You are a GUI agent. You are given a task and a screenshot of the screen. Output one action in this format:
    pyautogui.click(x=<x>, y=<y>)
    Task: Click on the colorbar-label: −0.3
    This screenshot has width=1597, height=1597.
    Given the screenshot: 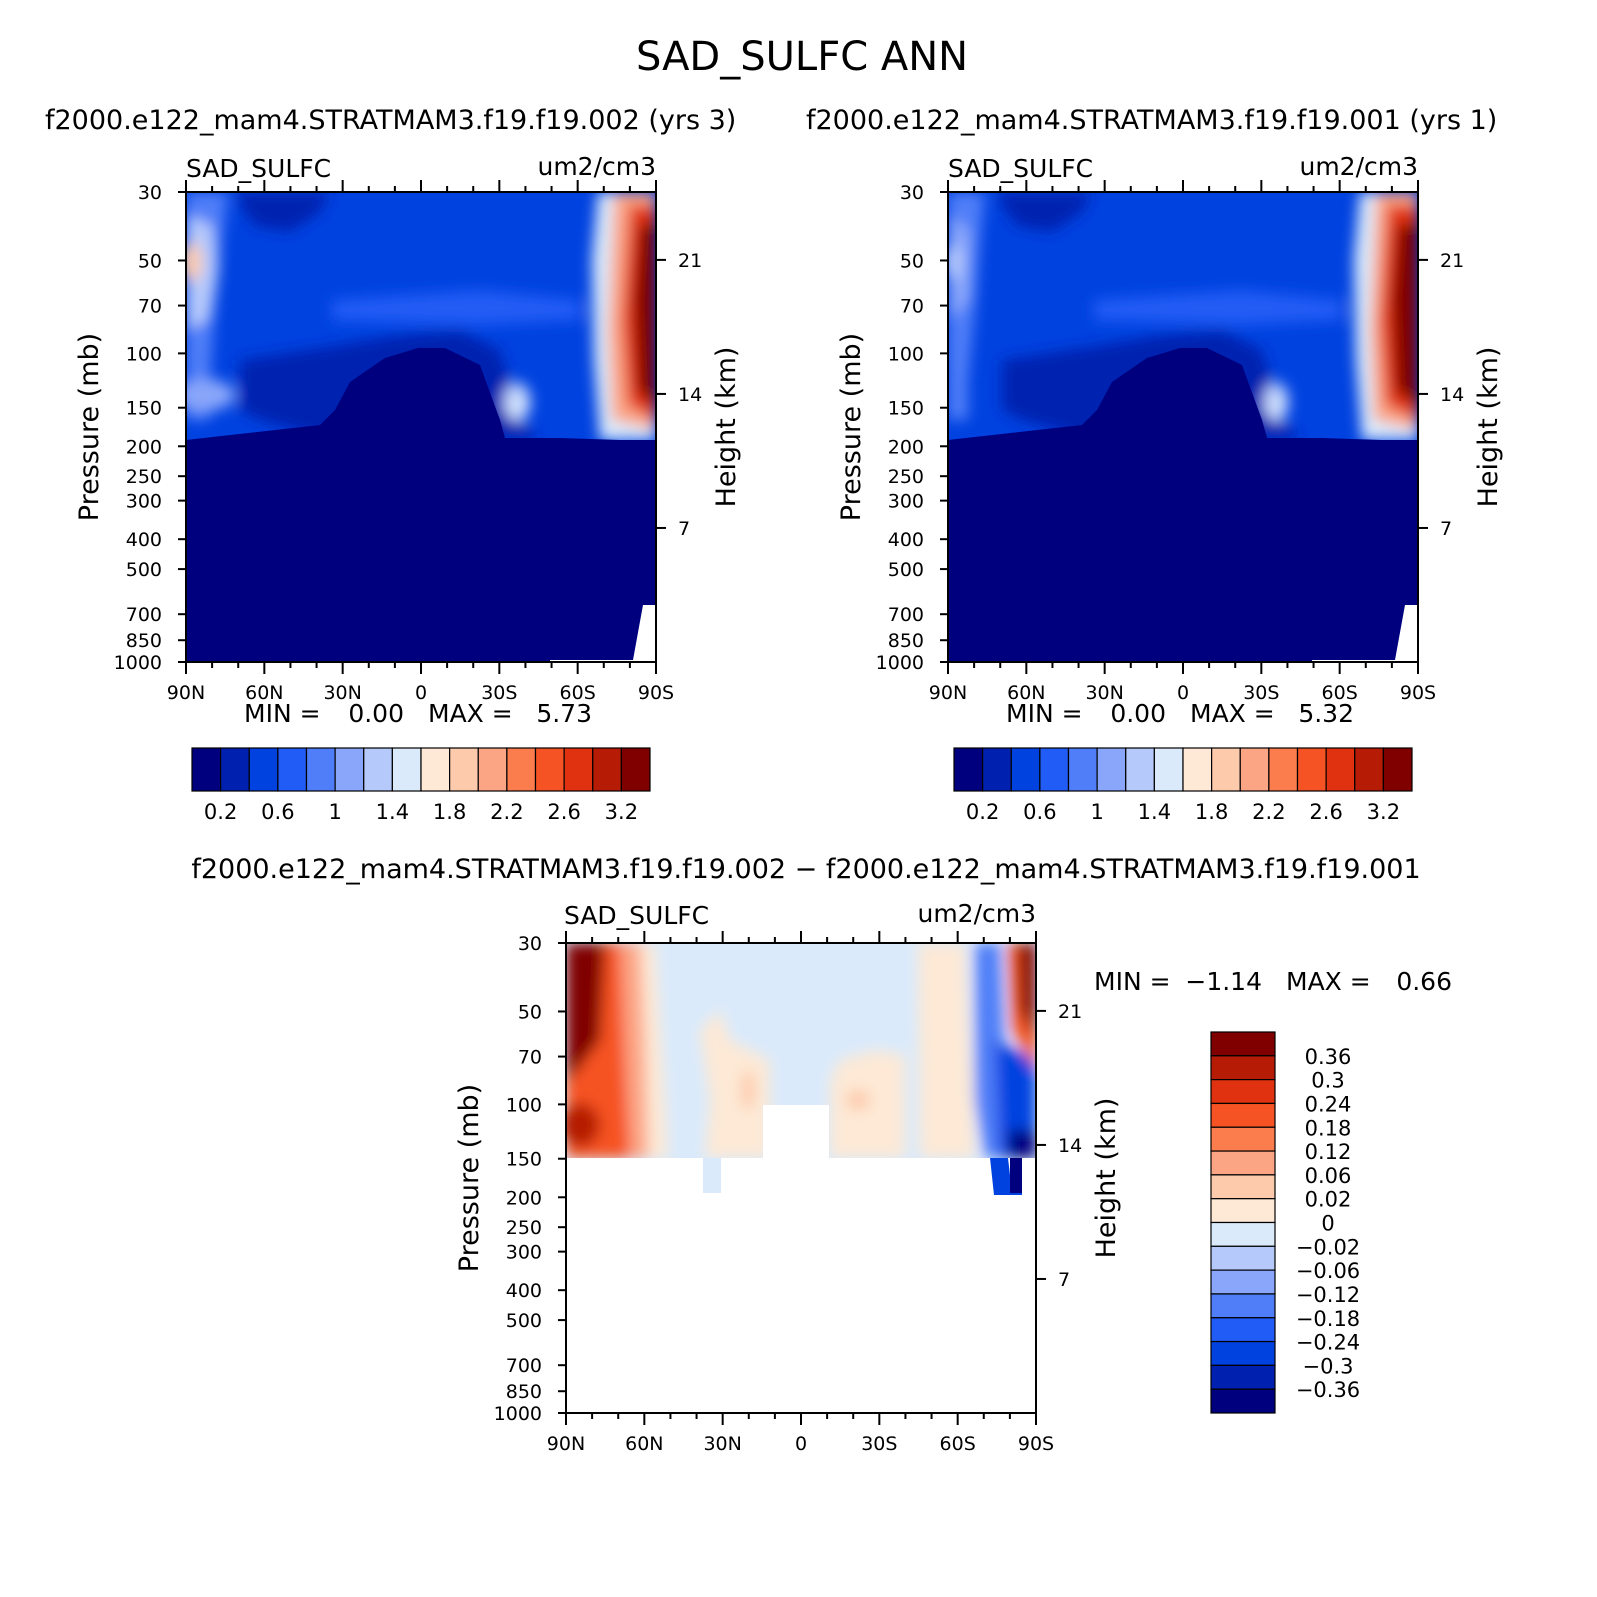 What is the action you would take?
    pyautogui.click(x=1328, y=1366)
    